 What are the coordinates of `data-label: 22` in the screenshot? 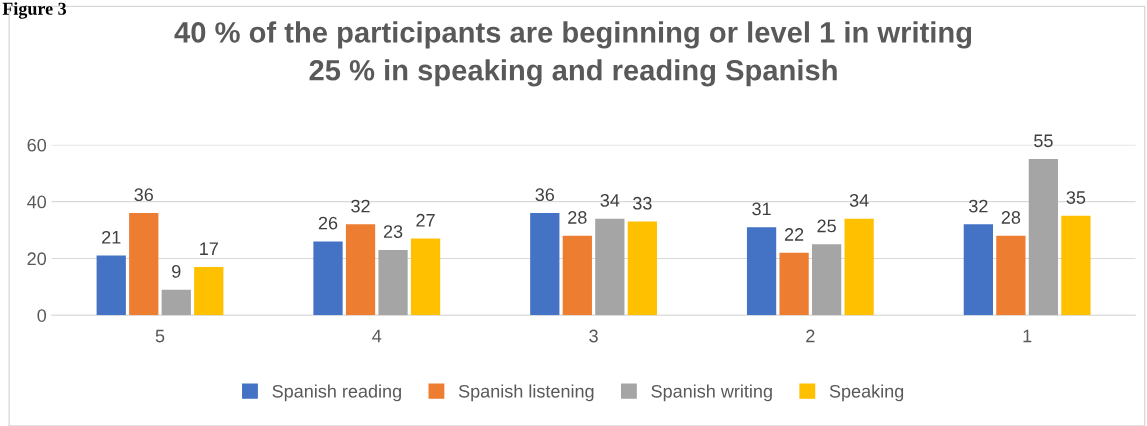 It's located at (794, 234).